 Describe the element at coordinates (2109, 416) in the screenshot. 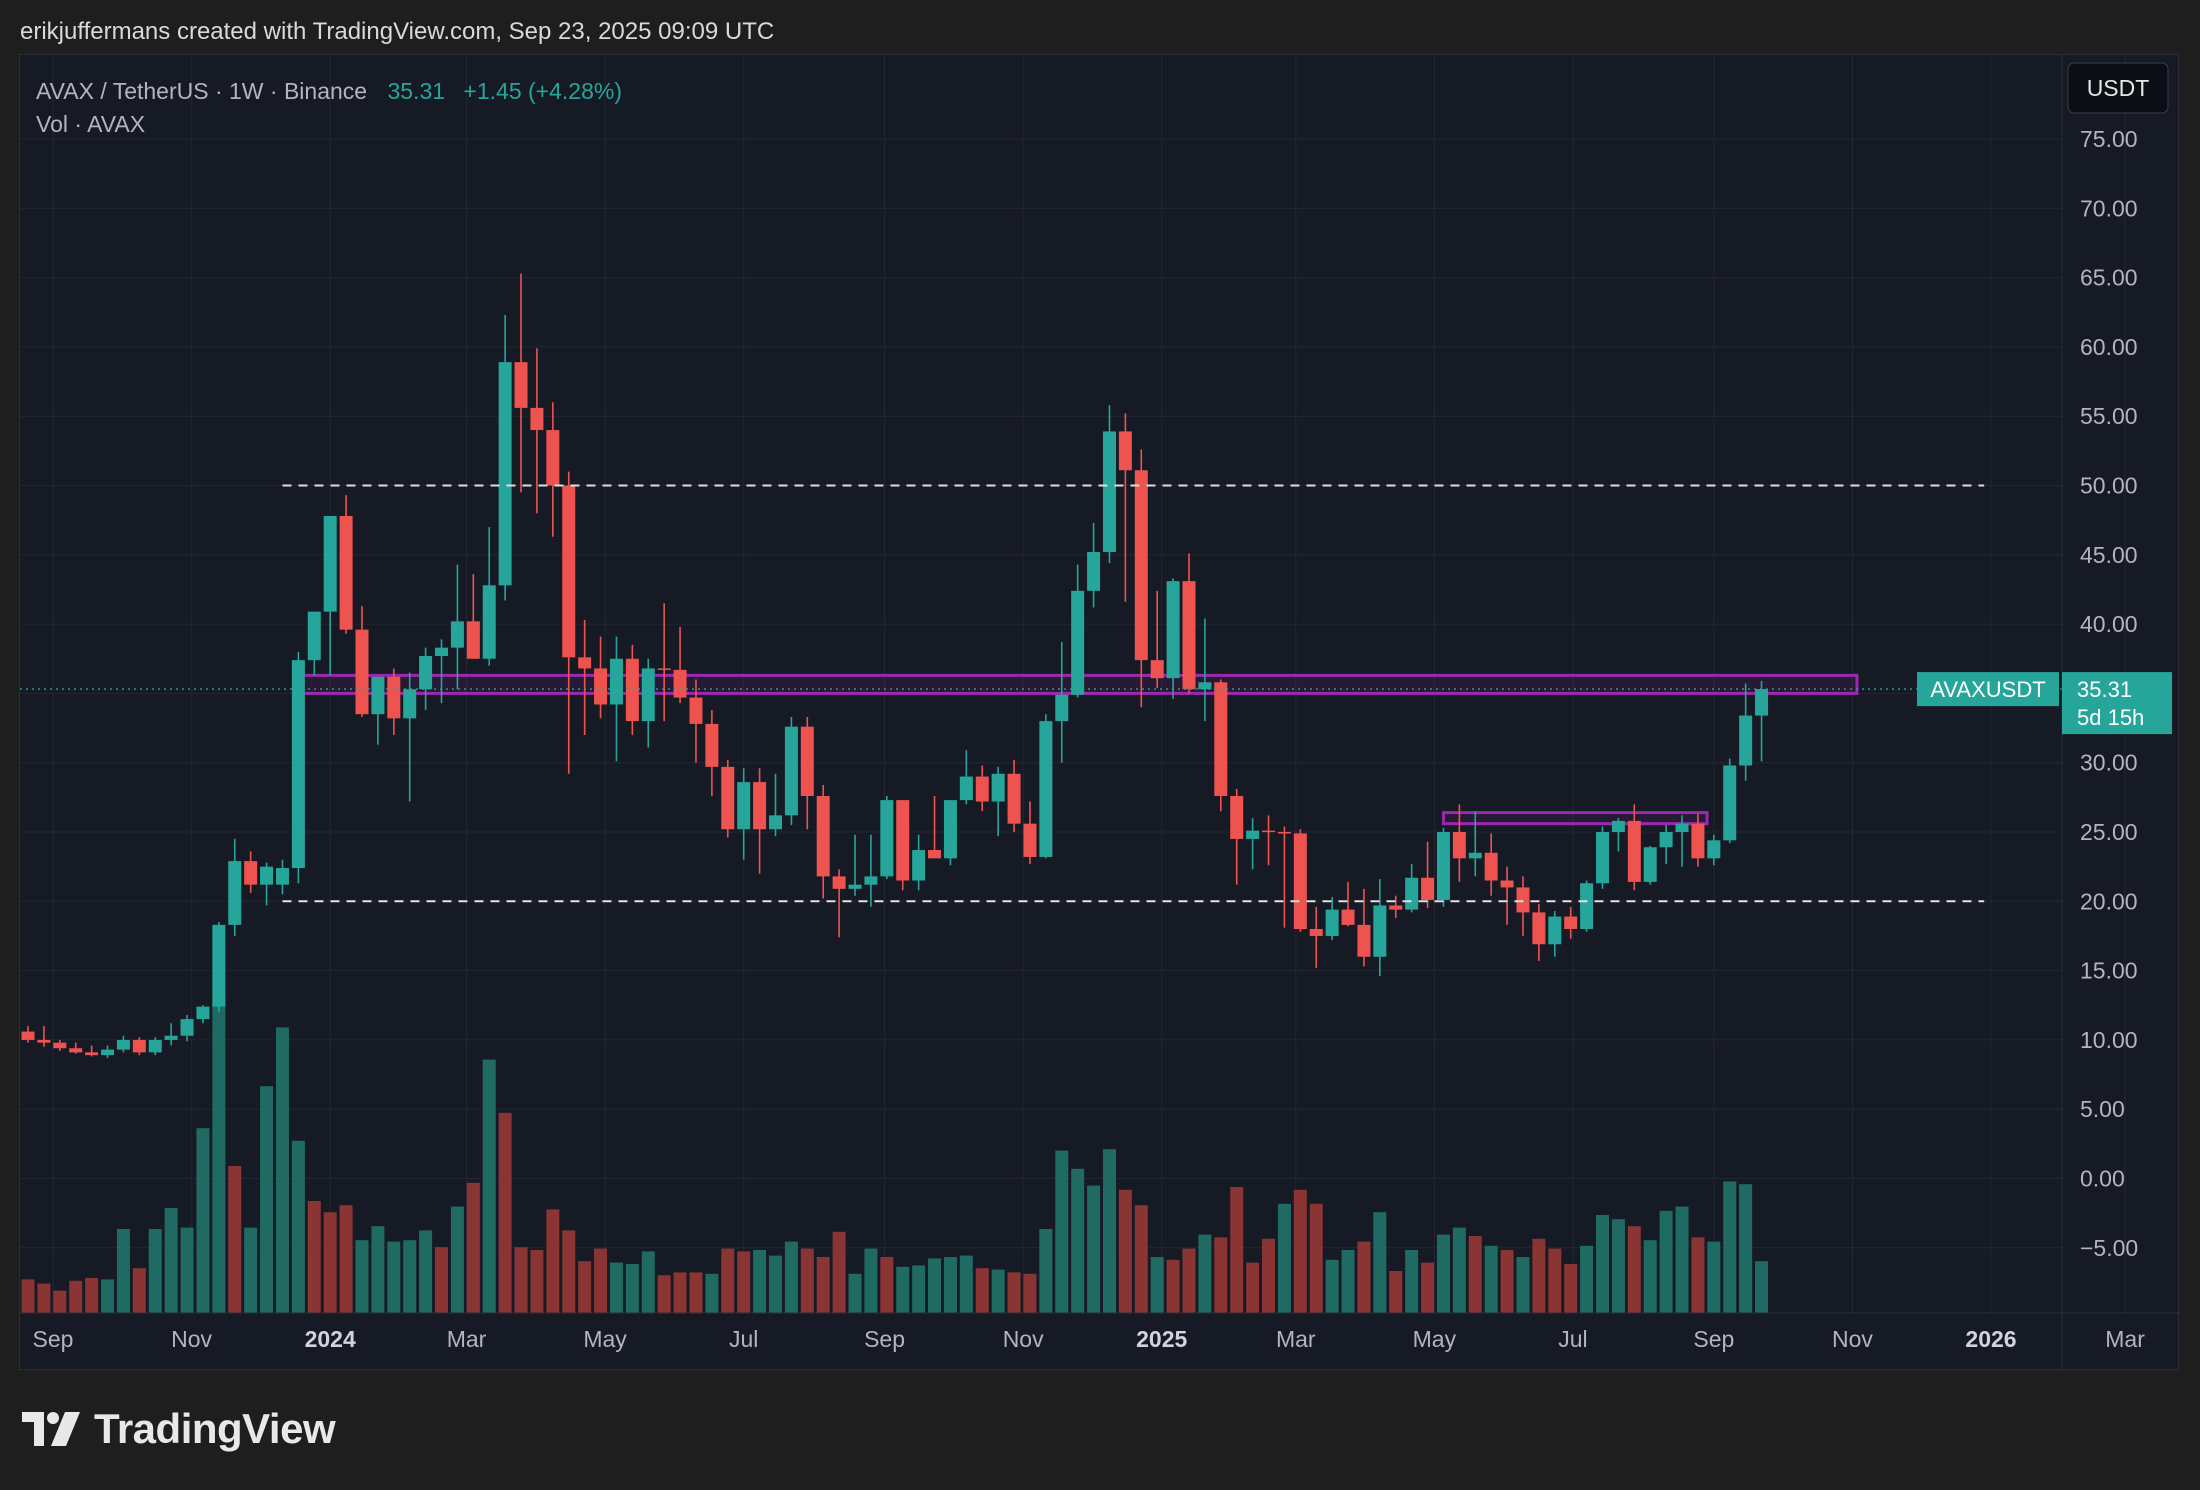

I see `y-tick-label: 55.00` at that location.